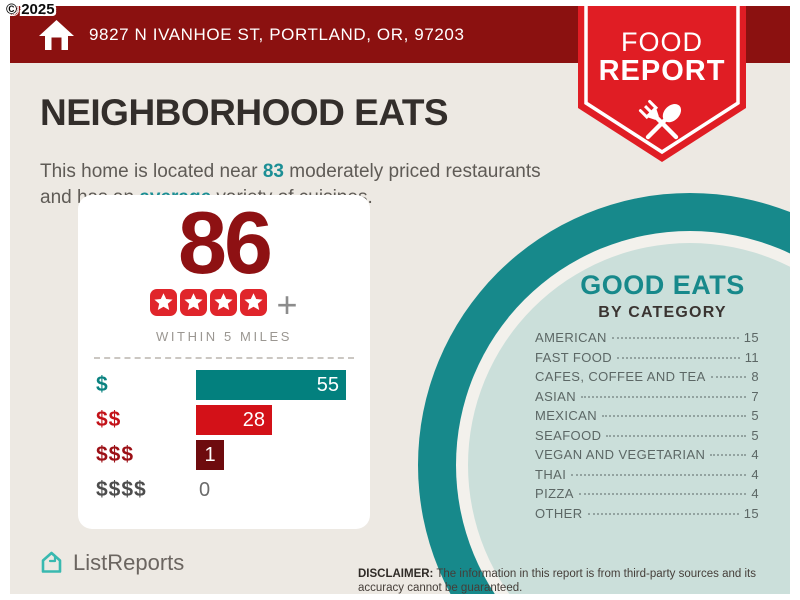 This screenshot has height=600, width=800. Describe the element at coordinates (751, 357) in the screenshot. I see `category-count: 11` at that location.